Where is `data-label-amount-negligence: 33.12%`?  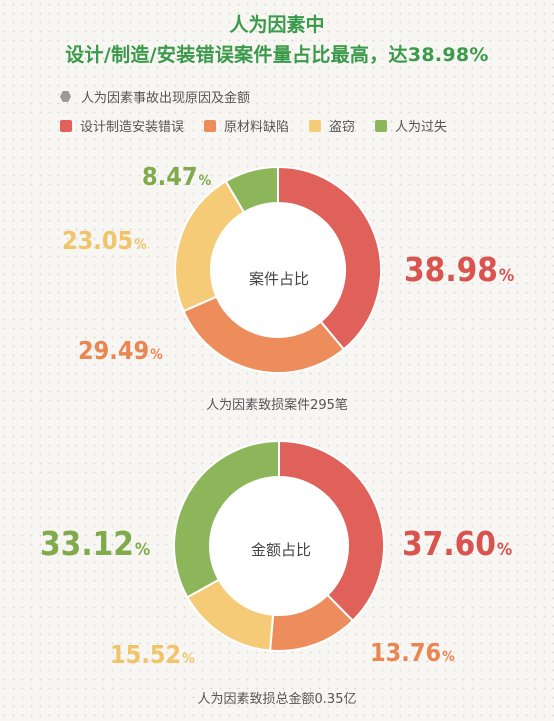 data-label-amount-negligence: 33.12% is located at coordinates (95, 543).